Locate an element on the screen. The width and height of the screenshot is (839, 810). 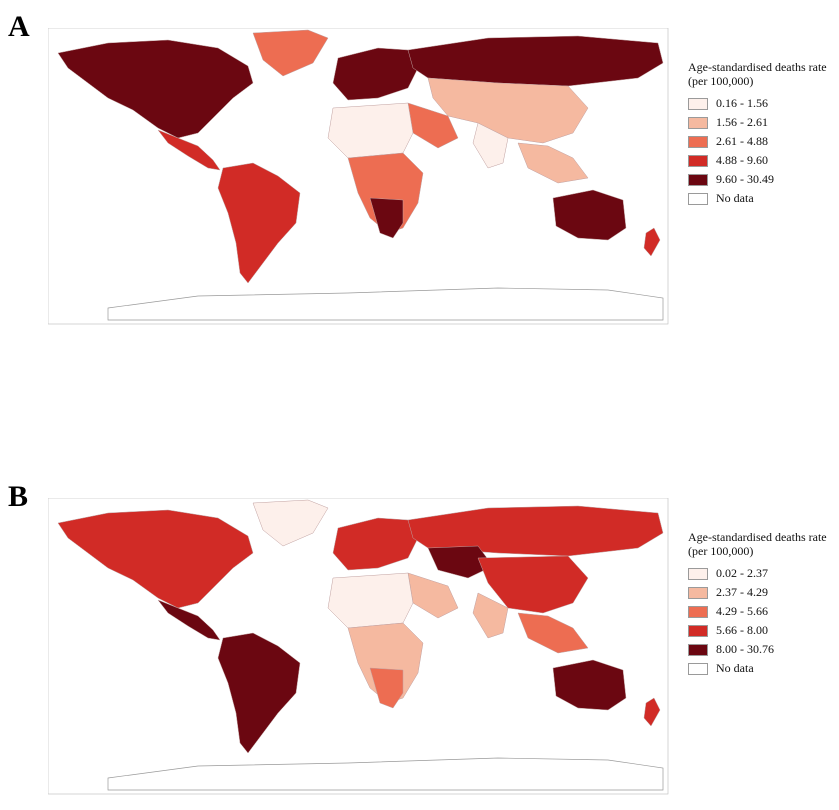
legend-label: 4.29 - 5.66 is located at coordinates (742, 611).